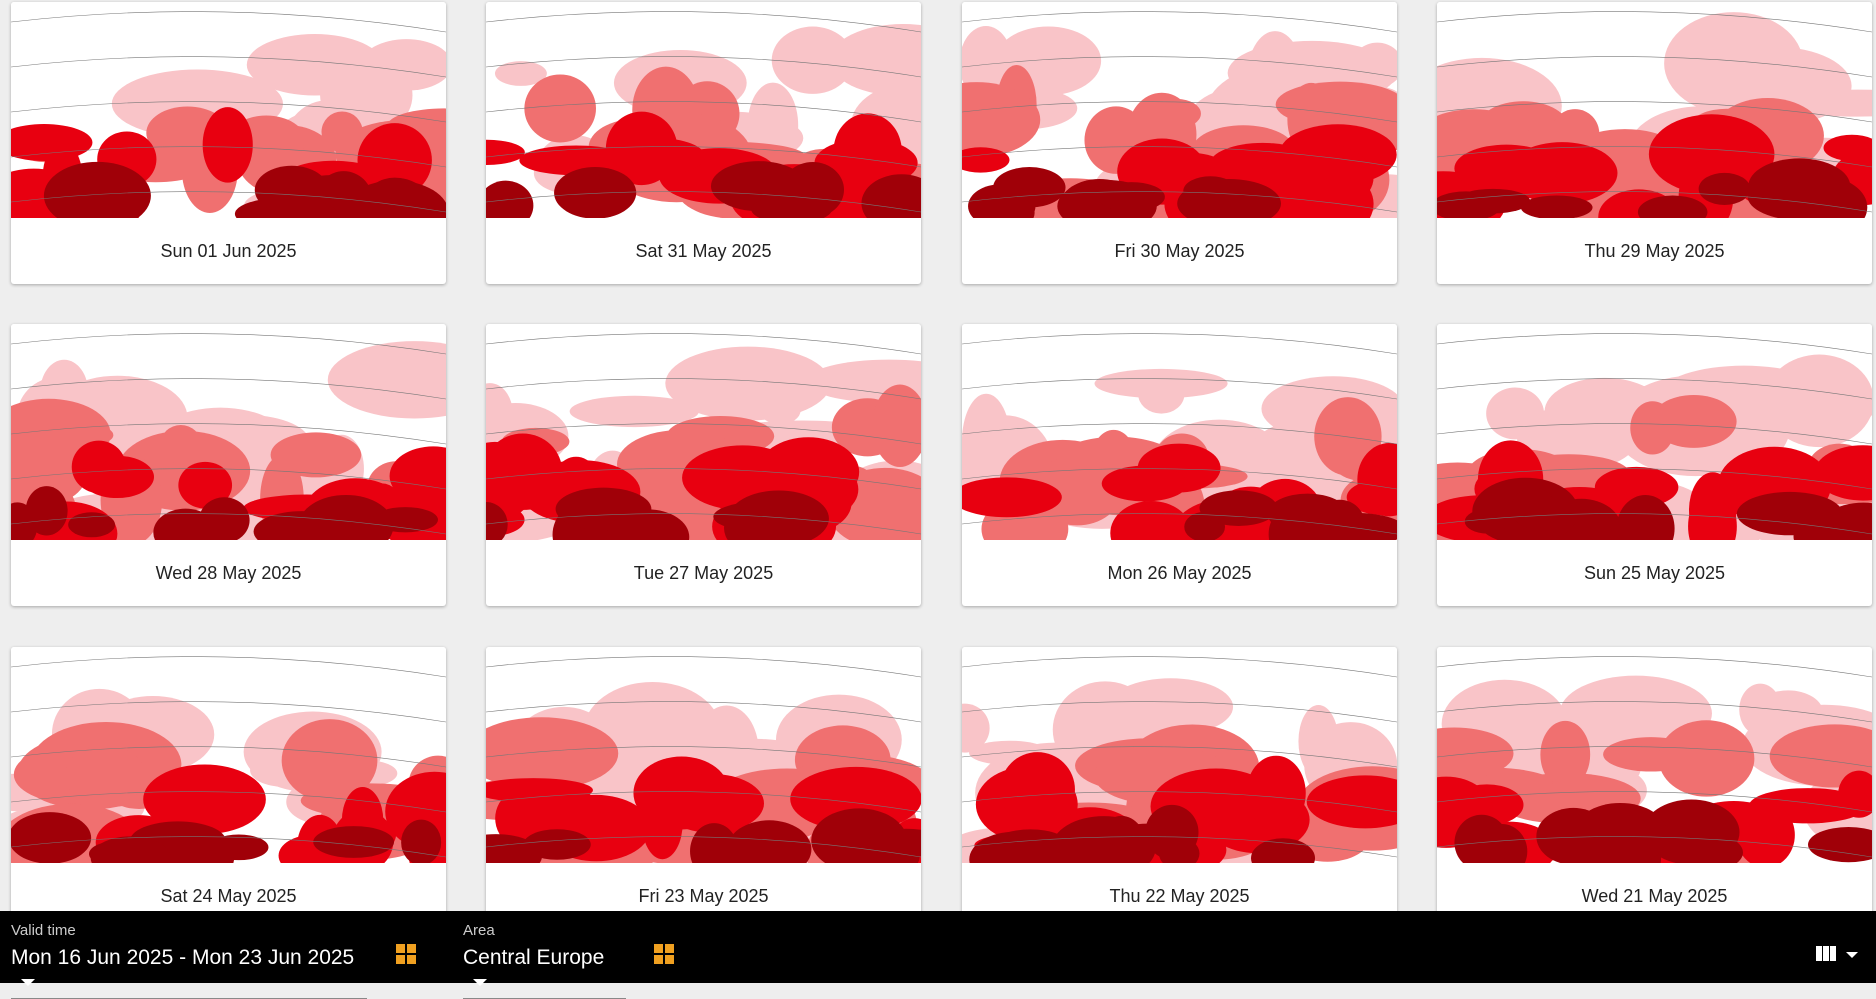  I want to click on card-date: Sun 25 May 2025, so click(1654, 573).